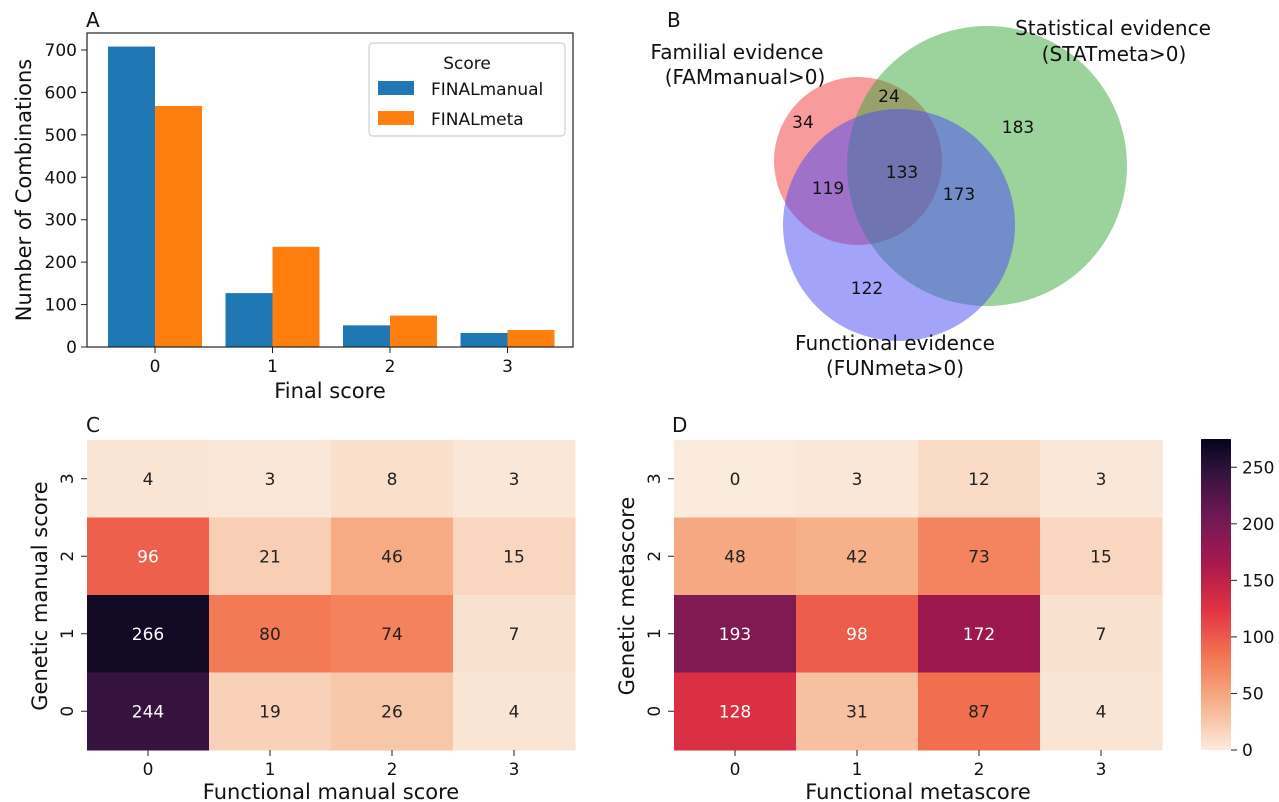  I want to click on venn-sublabel-familial: (FAMmanual>0), so click(745, 77).